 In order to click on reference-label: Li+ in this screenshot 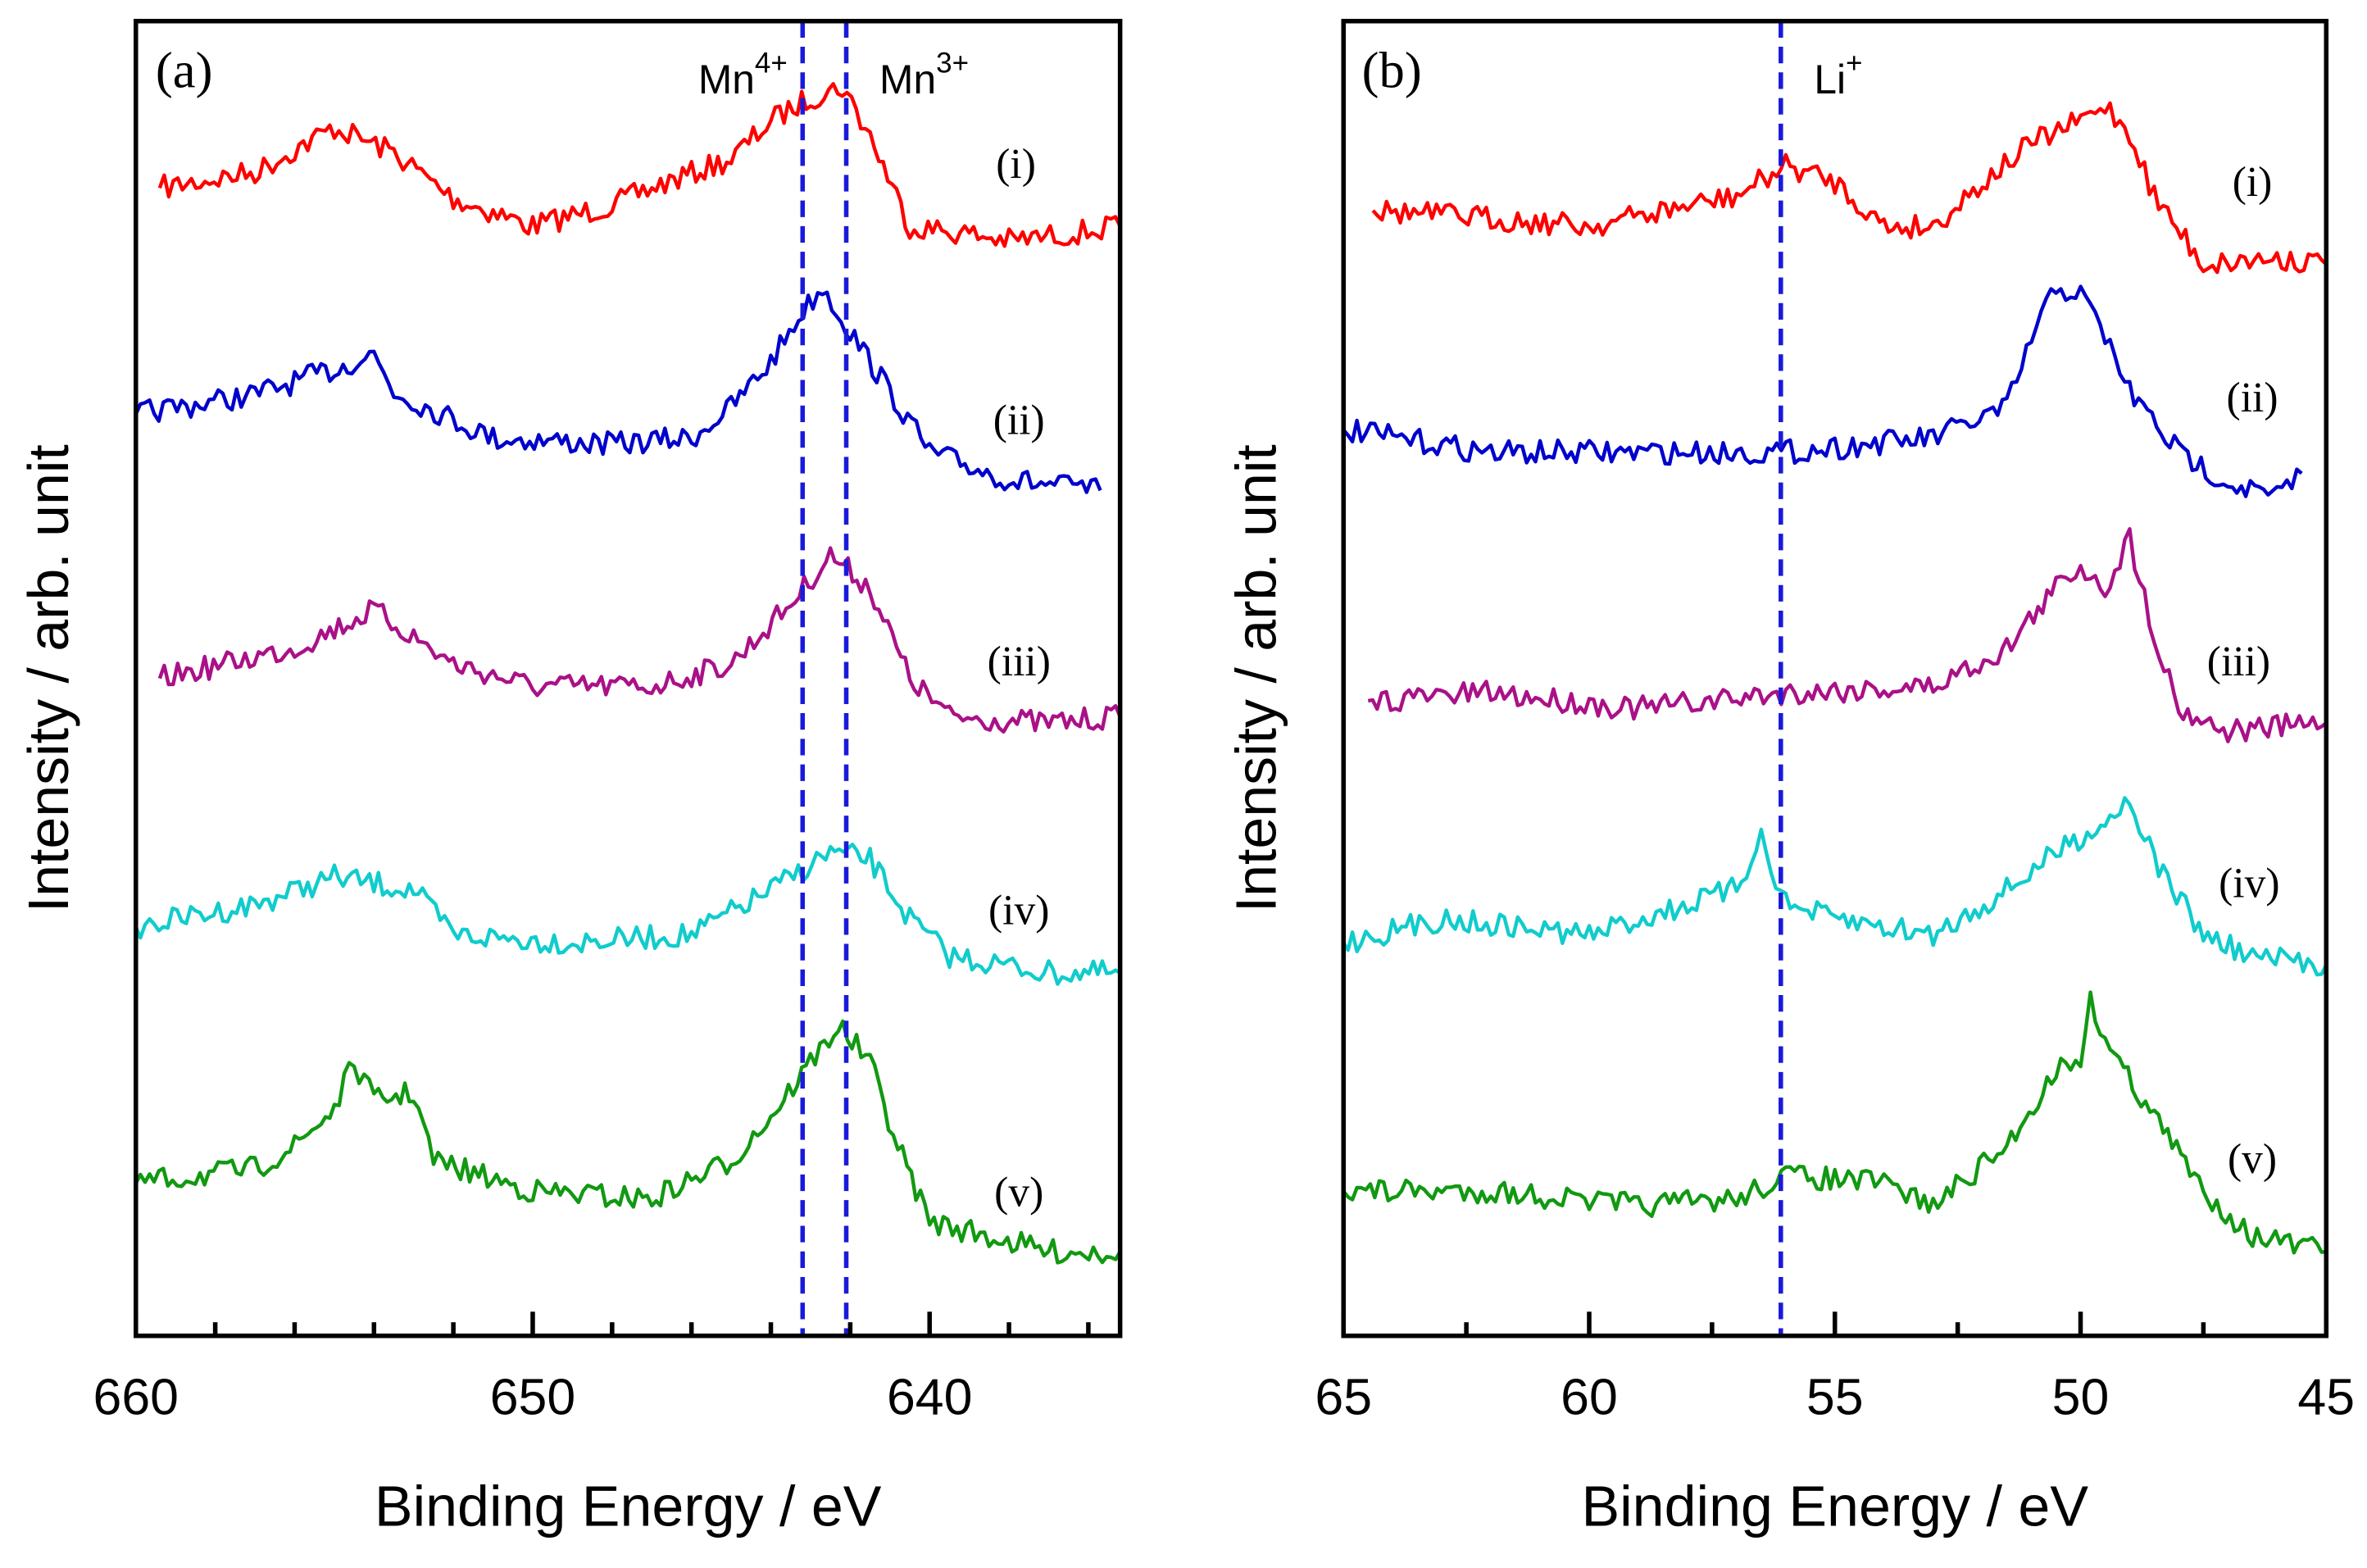, I will do `click(1838, 74)`.